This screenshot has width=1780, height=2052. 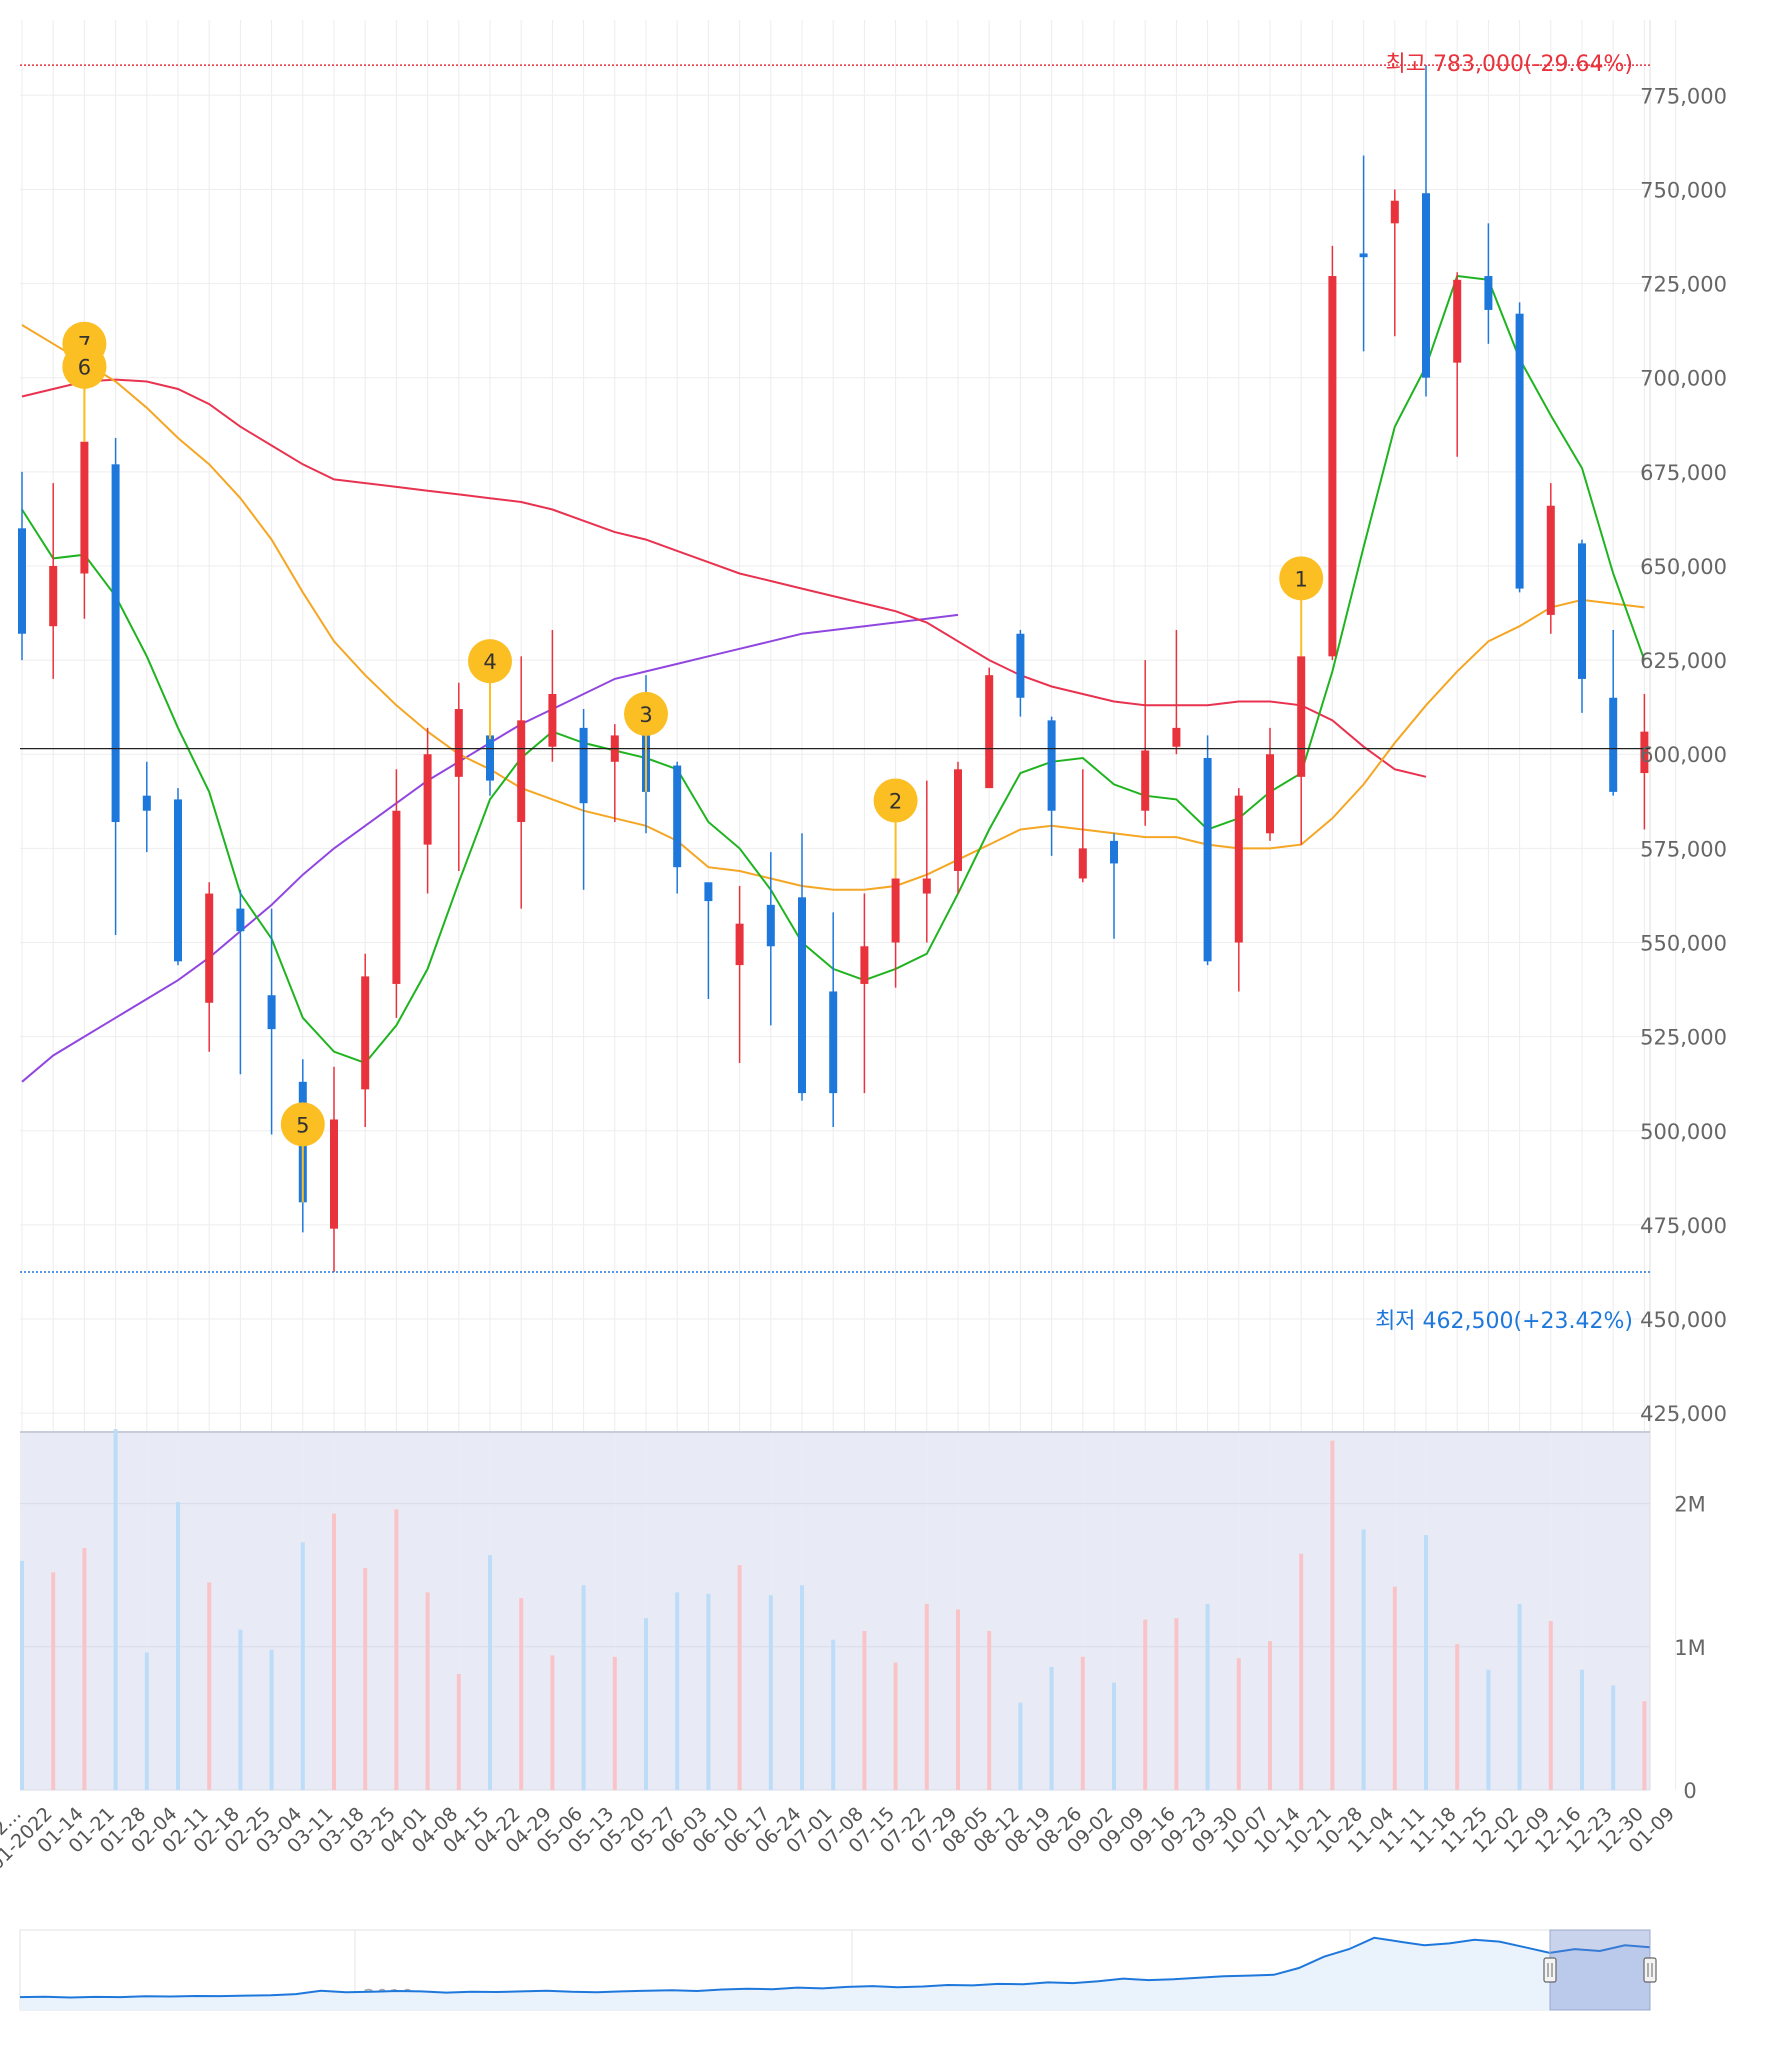 What do you see at coordinates (1683, 285) in the screenshot?
I see `price-tick-label: 725,000` at bounding box center [1683, 285].